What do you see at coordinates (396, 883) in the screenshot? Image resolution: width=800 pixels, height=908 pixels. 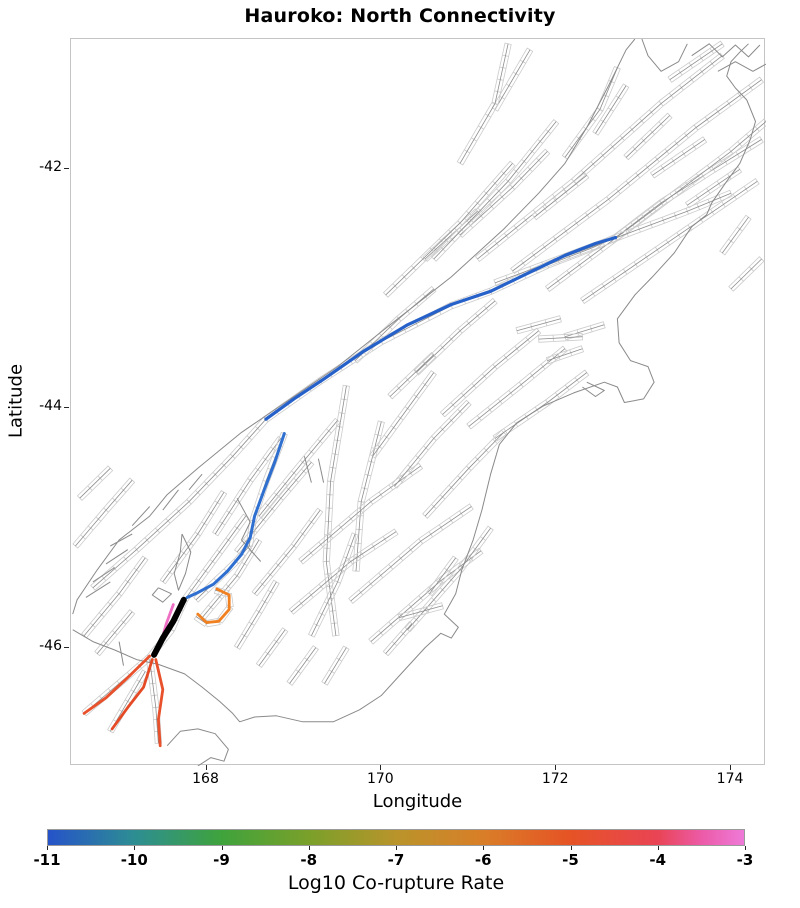 I see `colorbar-label: Log10 Co-rupture Rate` at bounding box center [396, 883].